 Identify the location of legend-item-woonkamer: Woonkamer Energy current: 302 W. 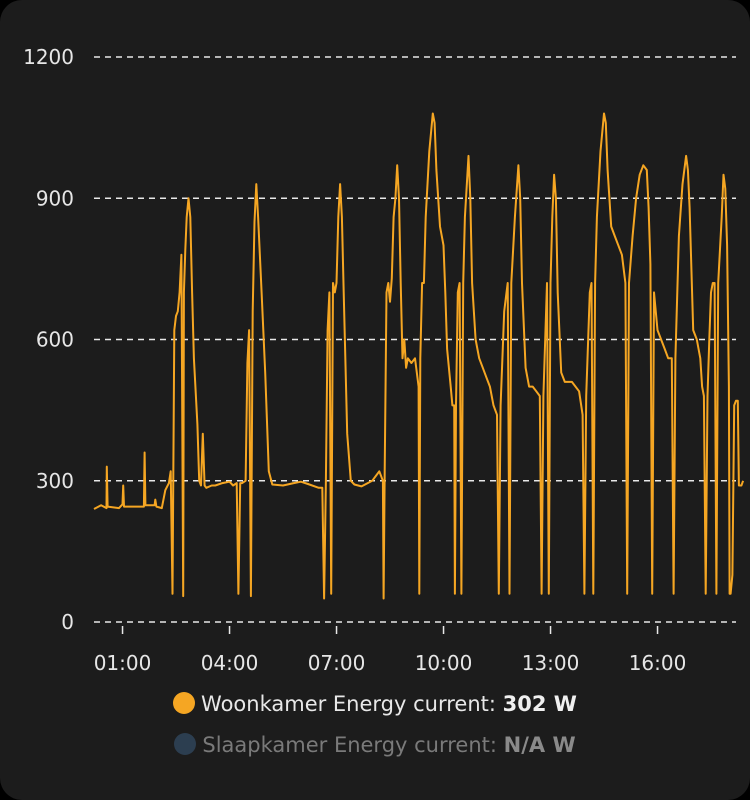
(375, 704).